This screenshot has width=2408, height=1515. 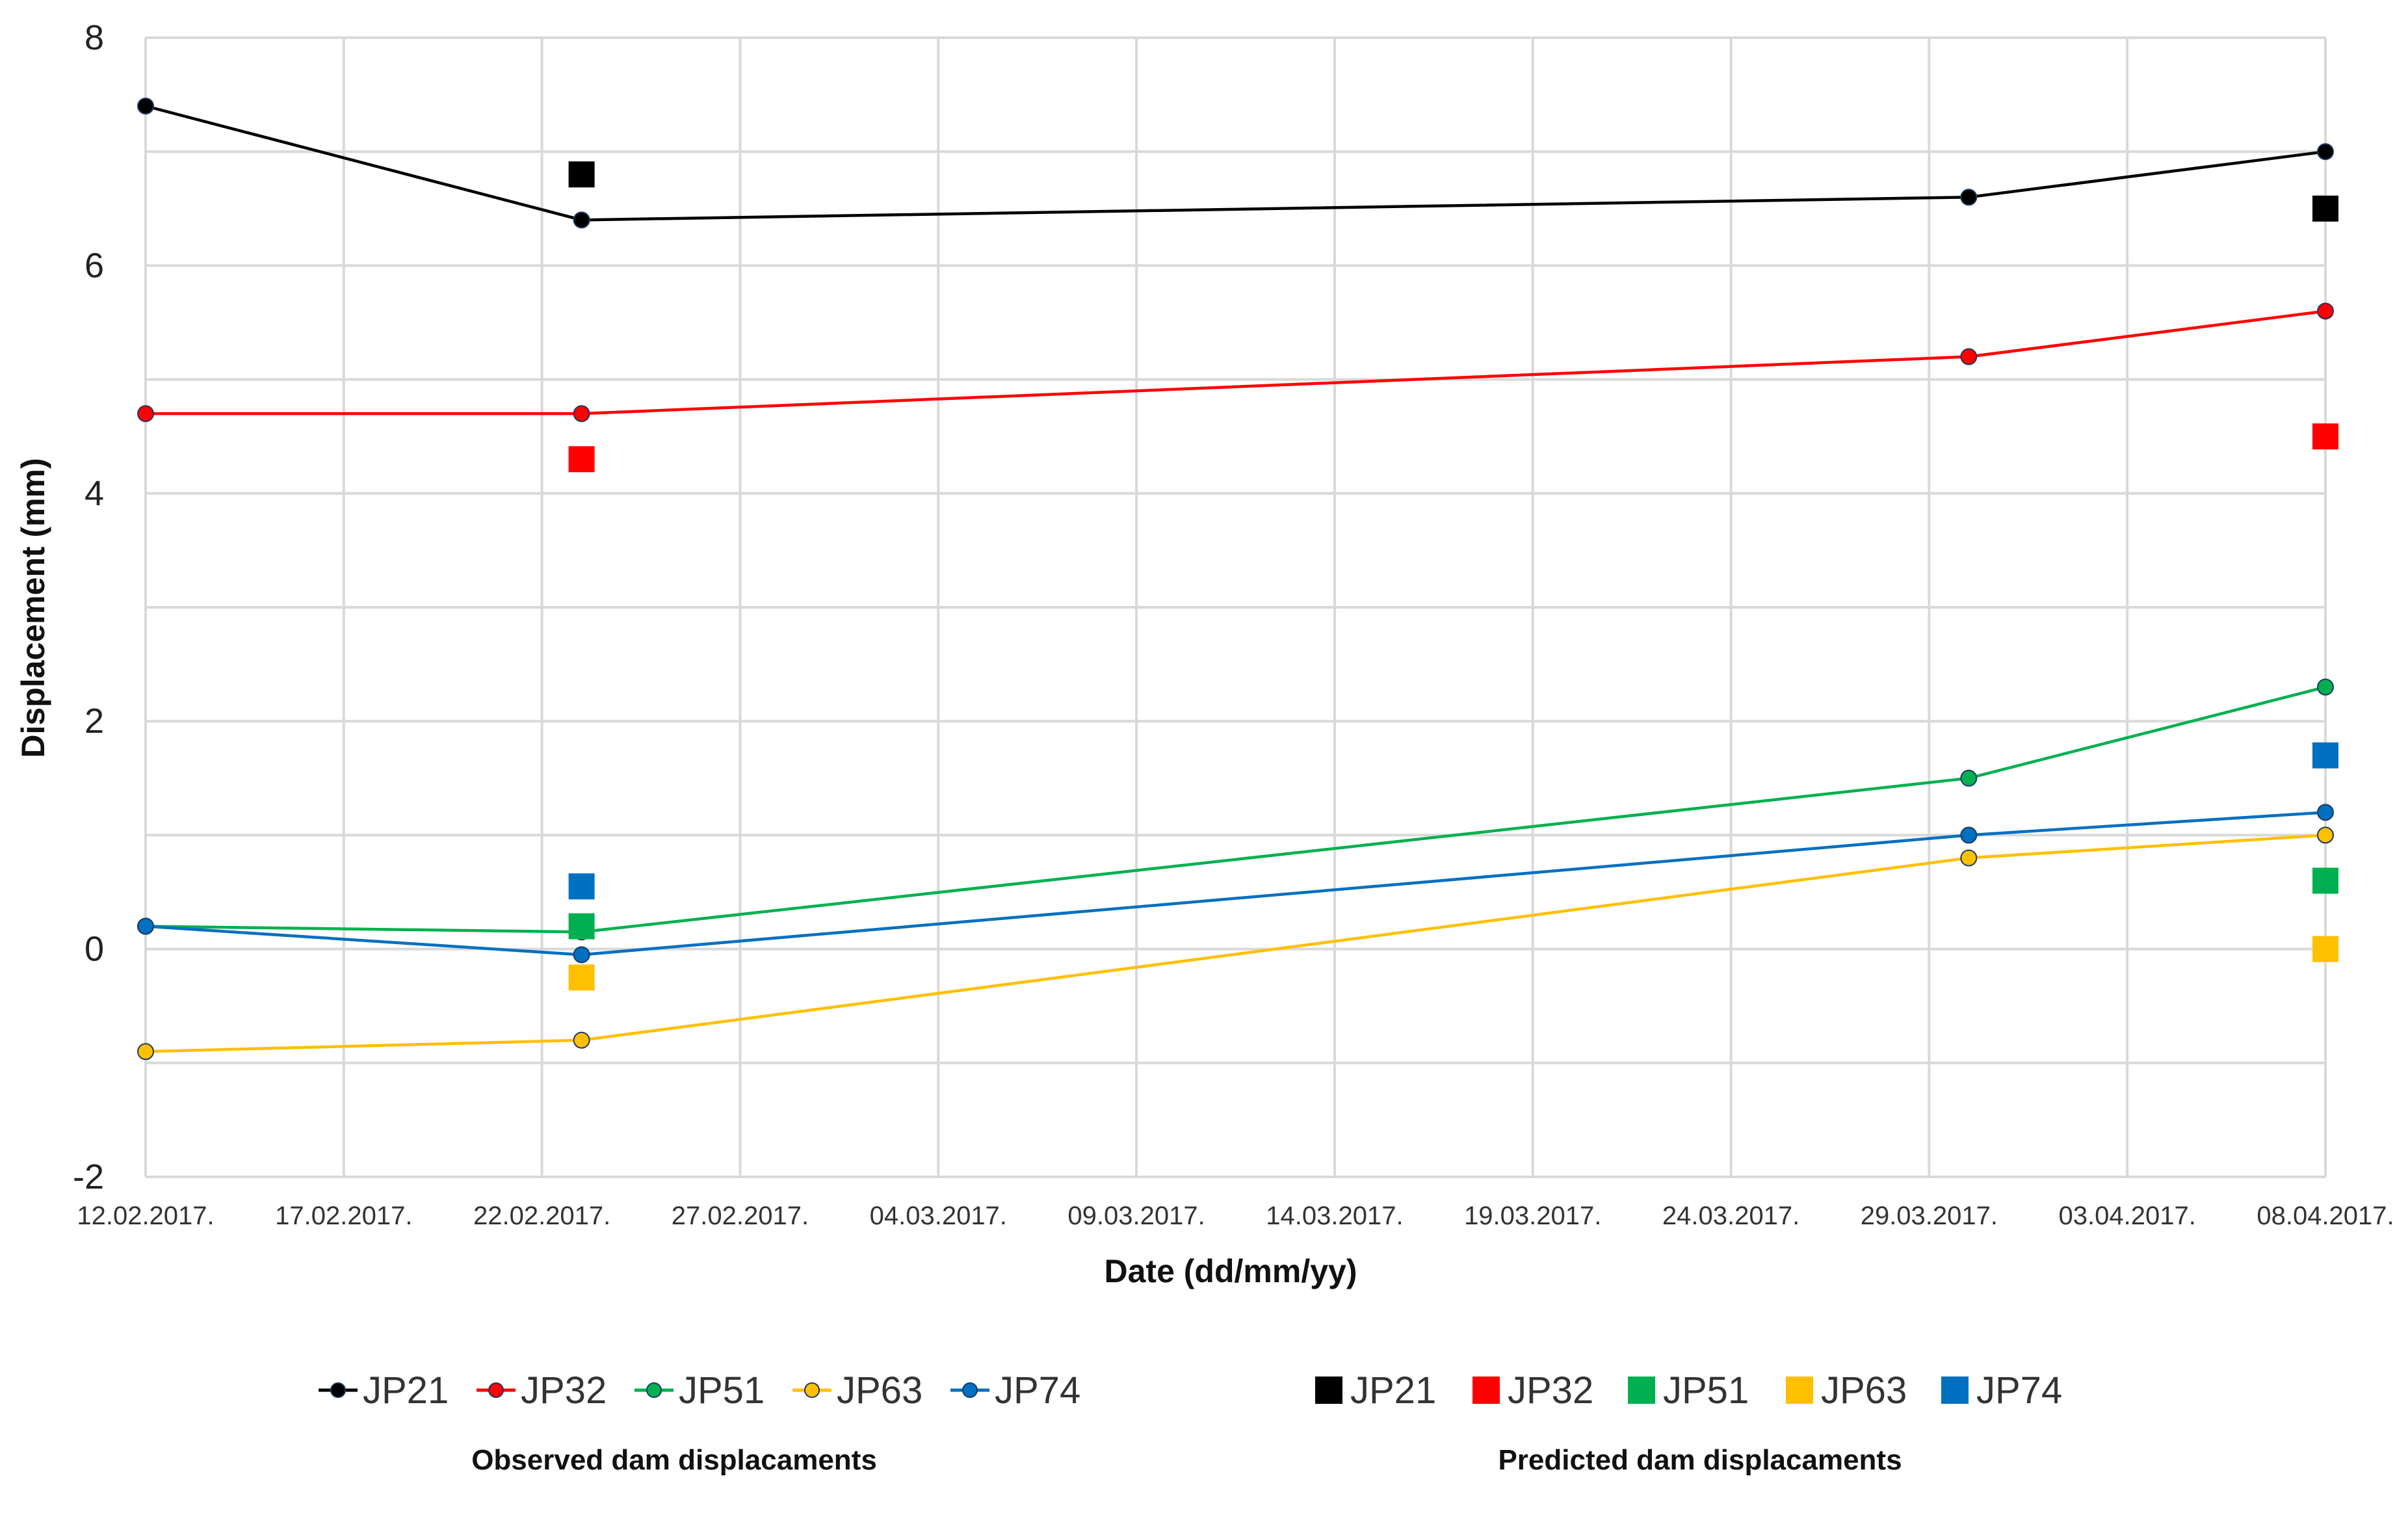 What do you see at coordinates (95, 37) in the screenshot?
I see `y-tick-label: 8` at bounding box center [95, 37].